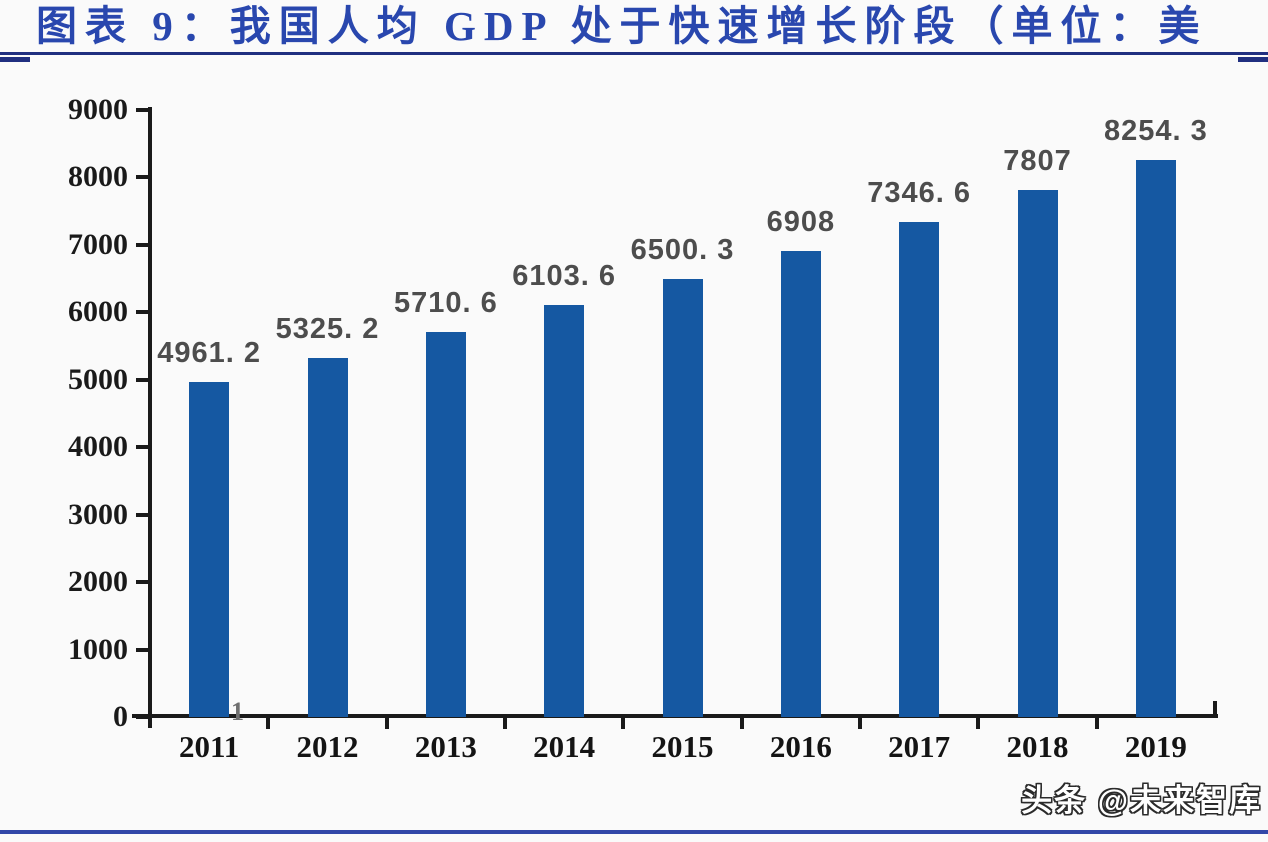 The image size is (1268, 842). I want to click on bar-value-label: 8254. 3, so click(1155, 131).